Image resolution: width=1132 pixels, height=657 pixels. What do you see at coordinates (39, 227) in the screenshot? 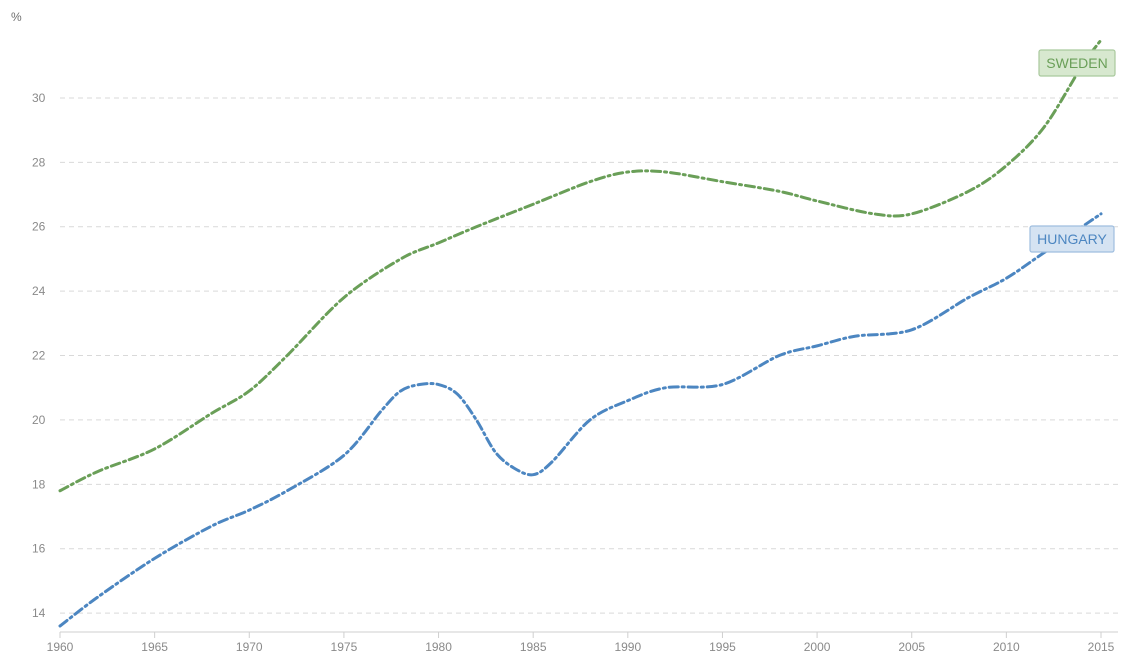
I see `y-tick-label-26: 26` at bounding box center [39, 227].